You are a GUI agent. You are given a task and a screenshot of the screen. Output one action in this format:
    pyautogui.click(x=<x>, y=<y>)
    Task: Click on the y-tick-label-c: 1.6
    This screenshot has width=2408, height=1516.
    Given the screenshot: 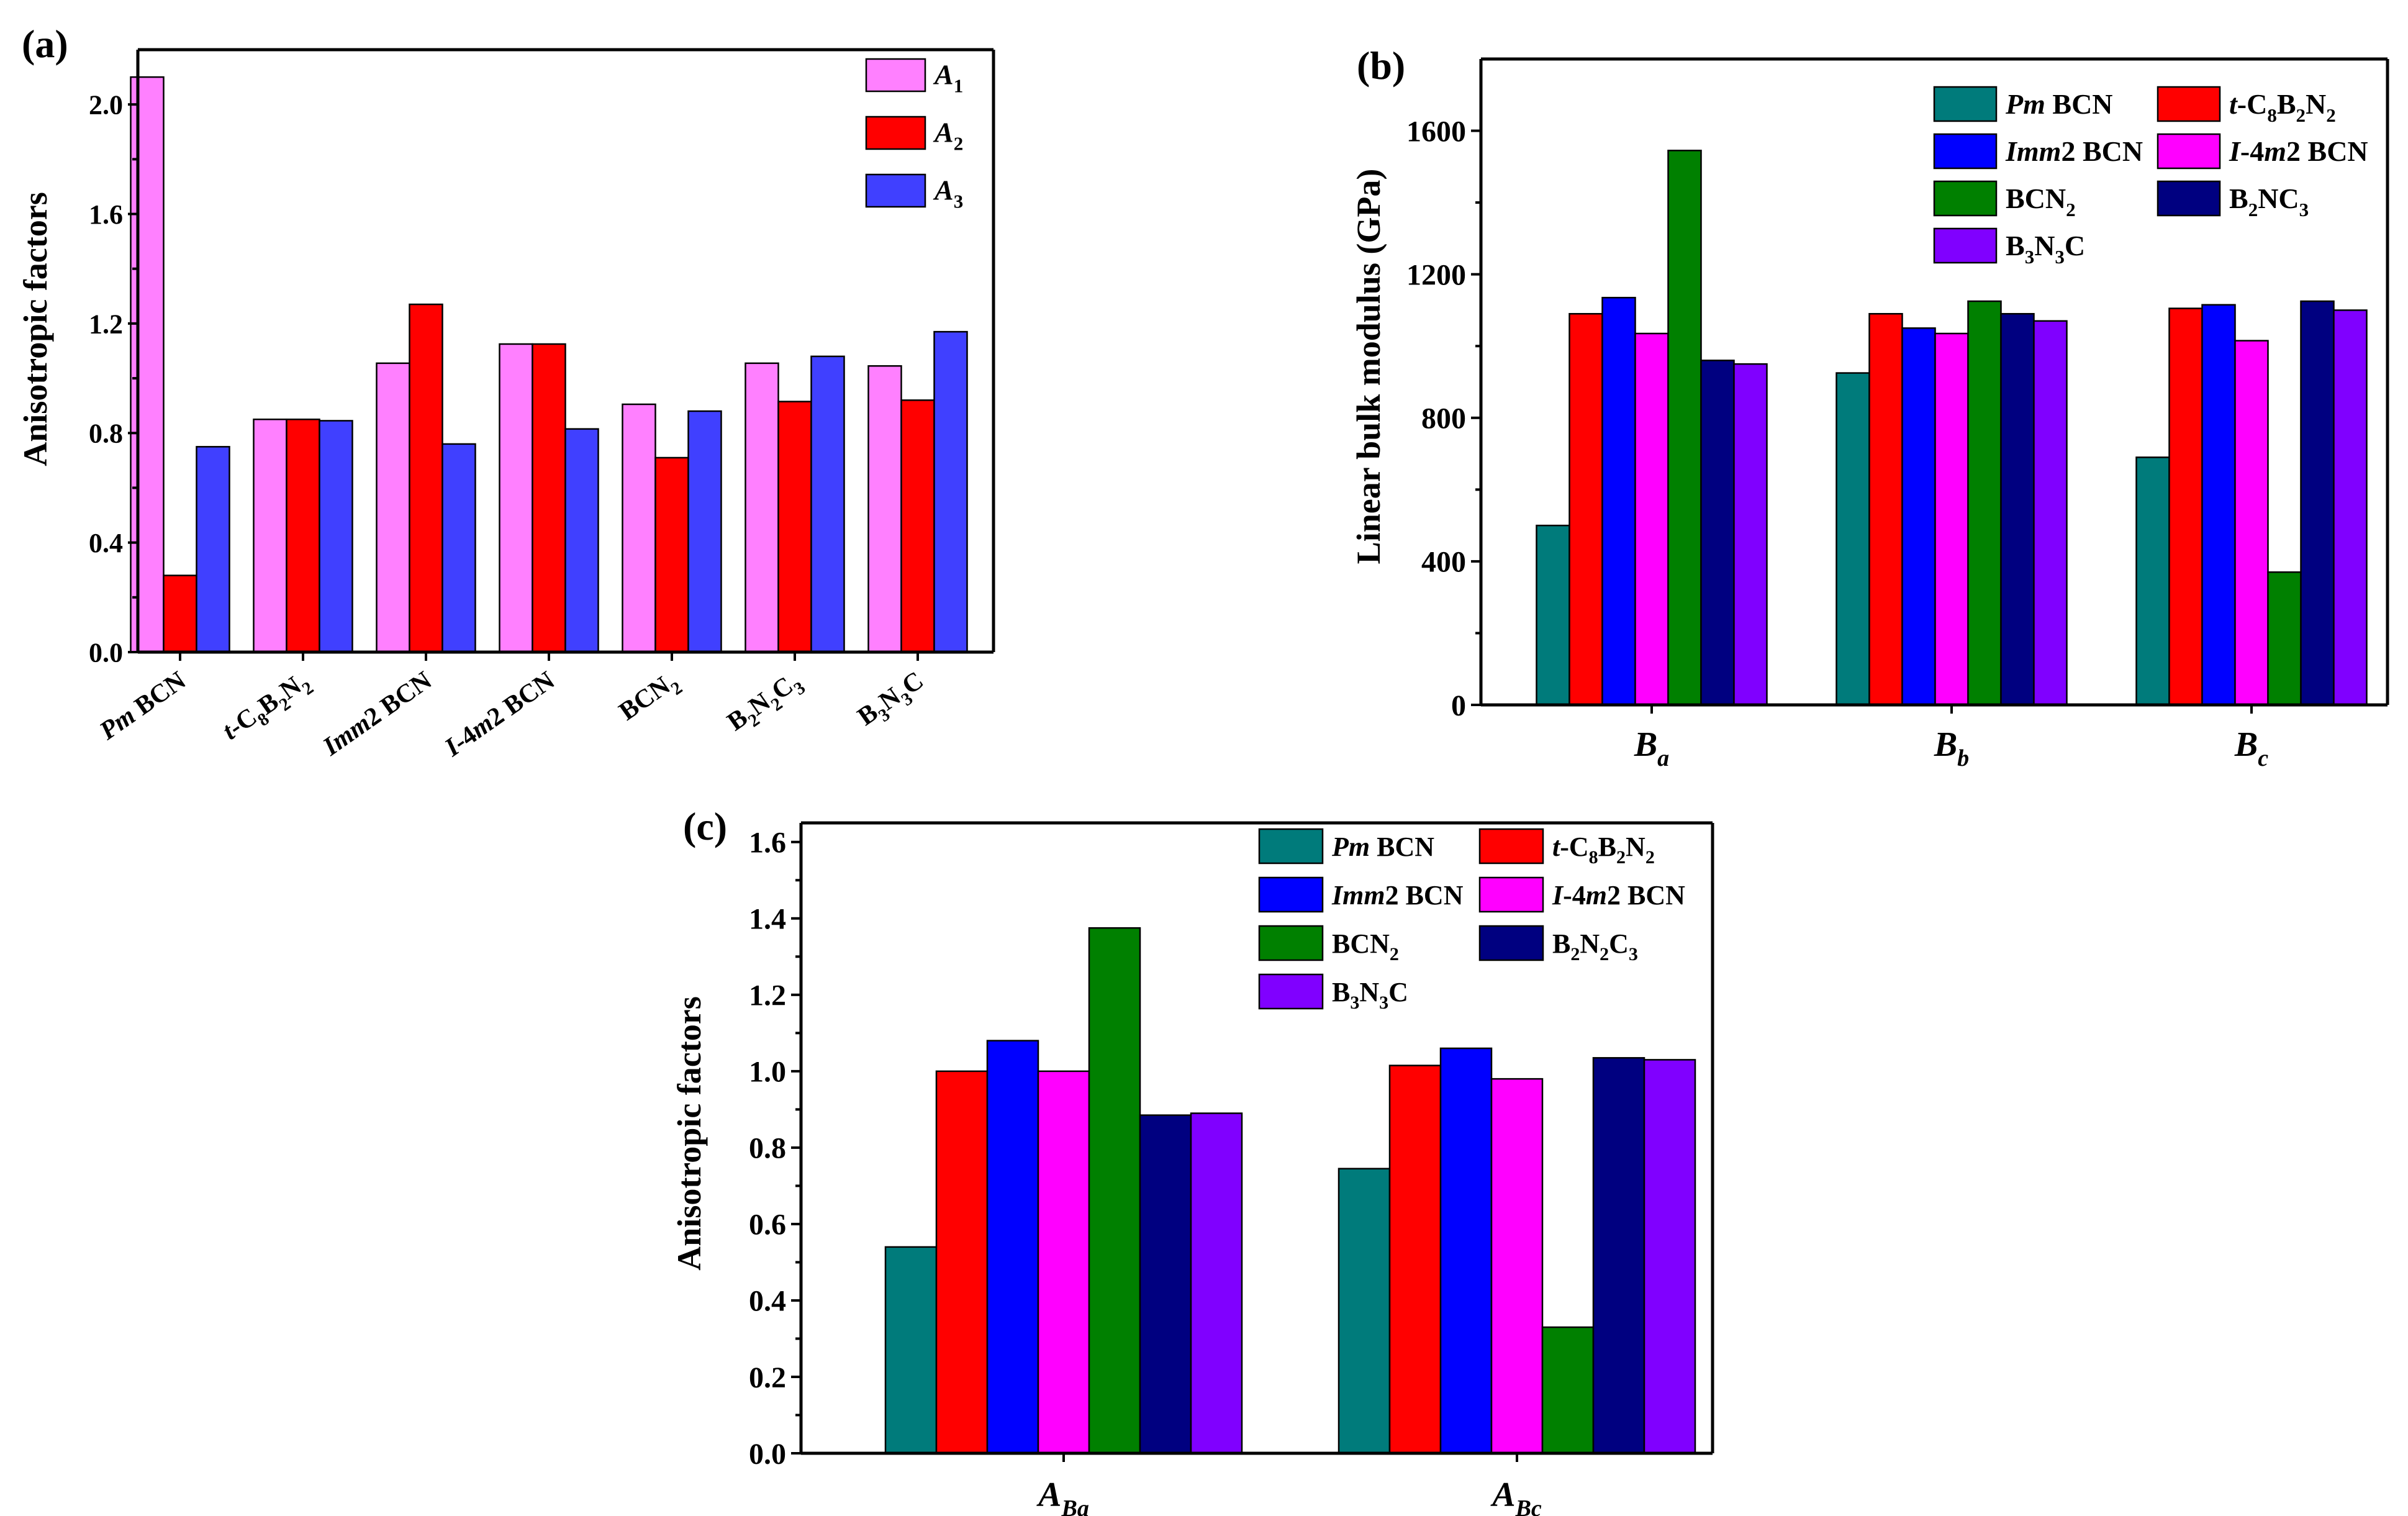 What is the action you would take?
    pyautogui.click(x=768, y=843)
    